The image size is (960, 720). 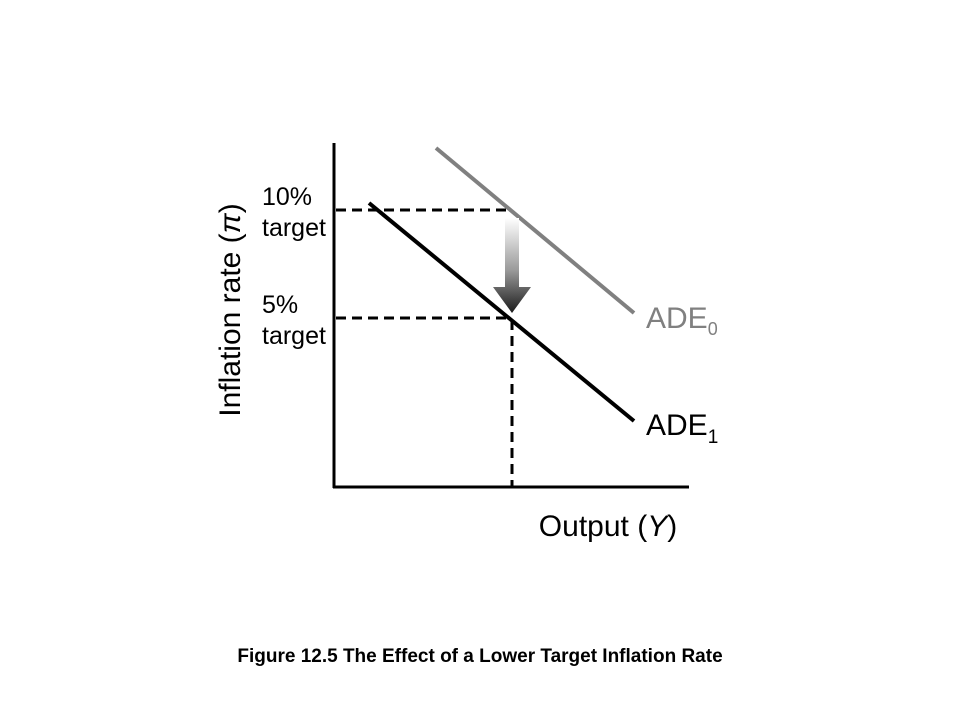 What do you see at coordinates (230, 310) in the screenshot?
I see `y-axis-label: Inflation rate (π)` at bounding box center [230, 310].